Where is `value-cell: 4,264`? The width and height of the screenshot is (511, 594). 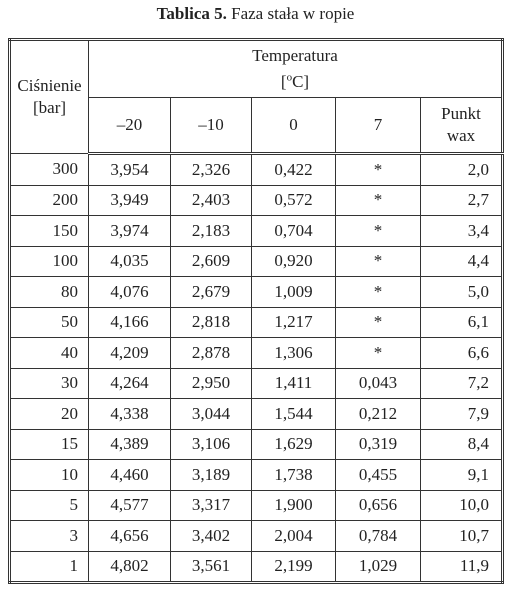 value-cell: 4,264 is located at coordinates (129, 383).